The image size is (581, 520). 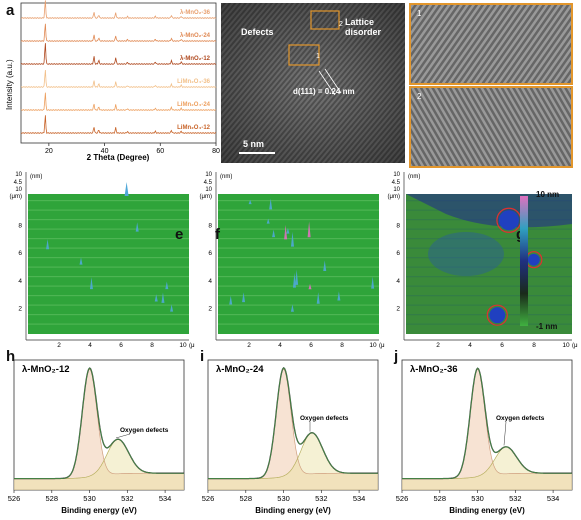 What do you see at coordinates (547, 326) in the screenshot?
I see `colorbar-bottom: -1 nm` at bounding box center [547, 326].